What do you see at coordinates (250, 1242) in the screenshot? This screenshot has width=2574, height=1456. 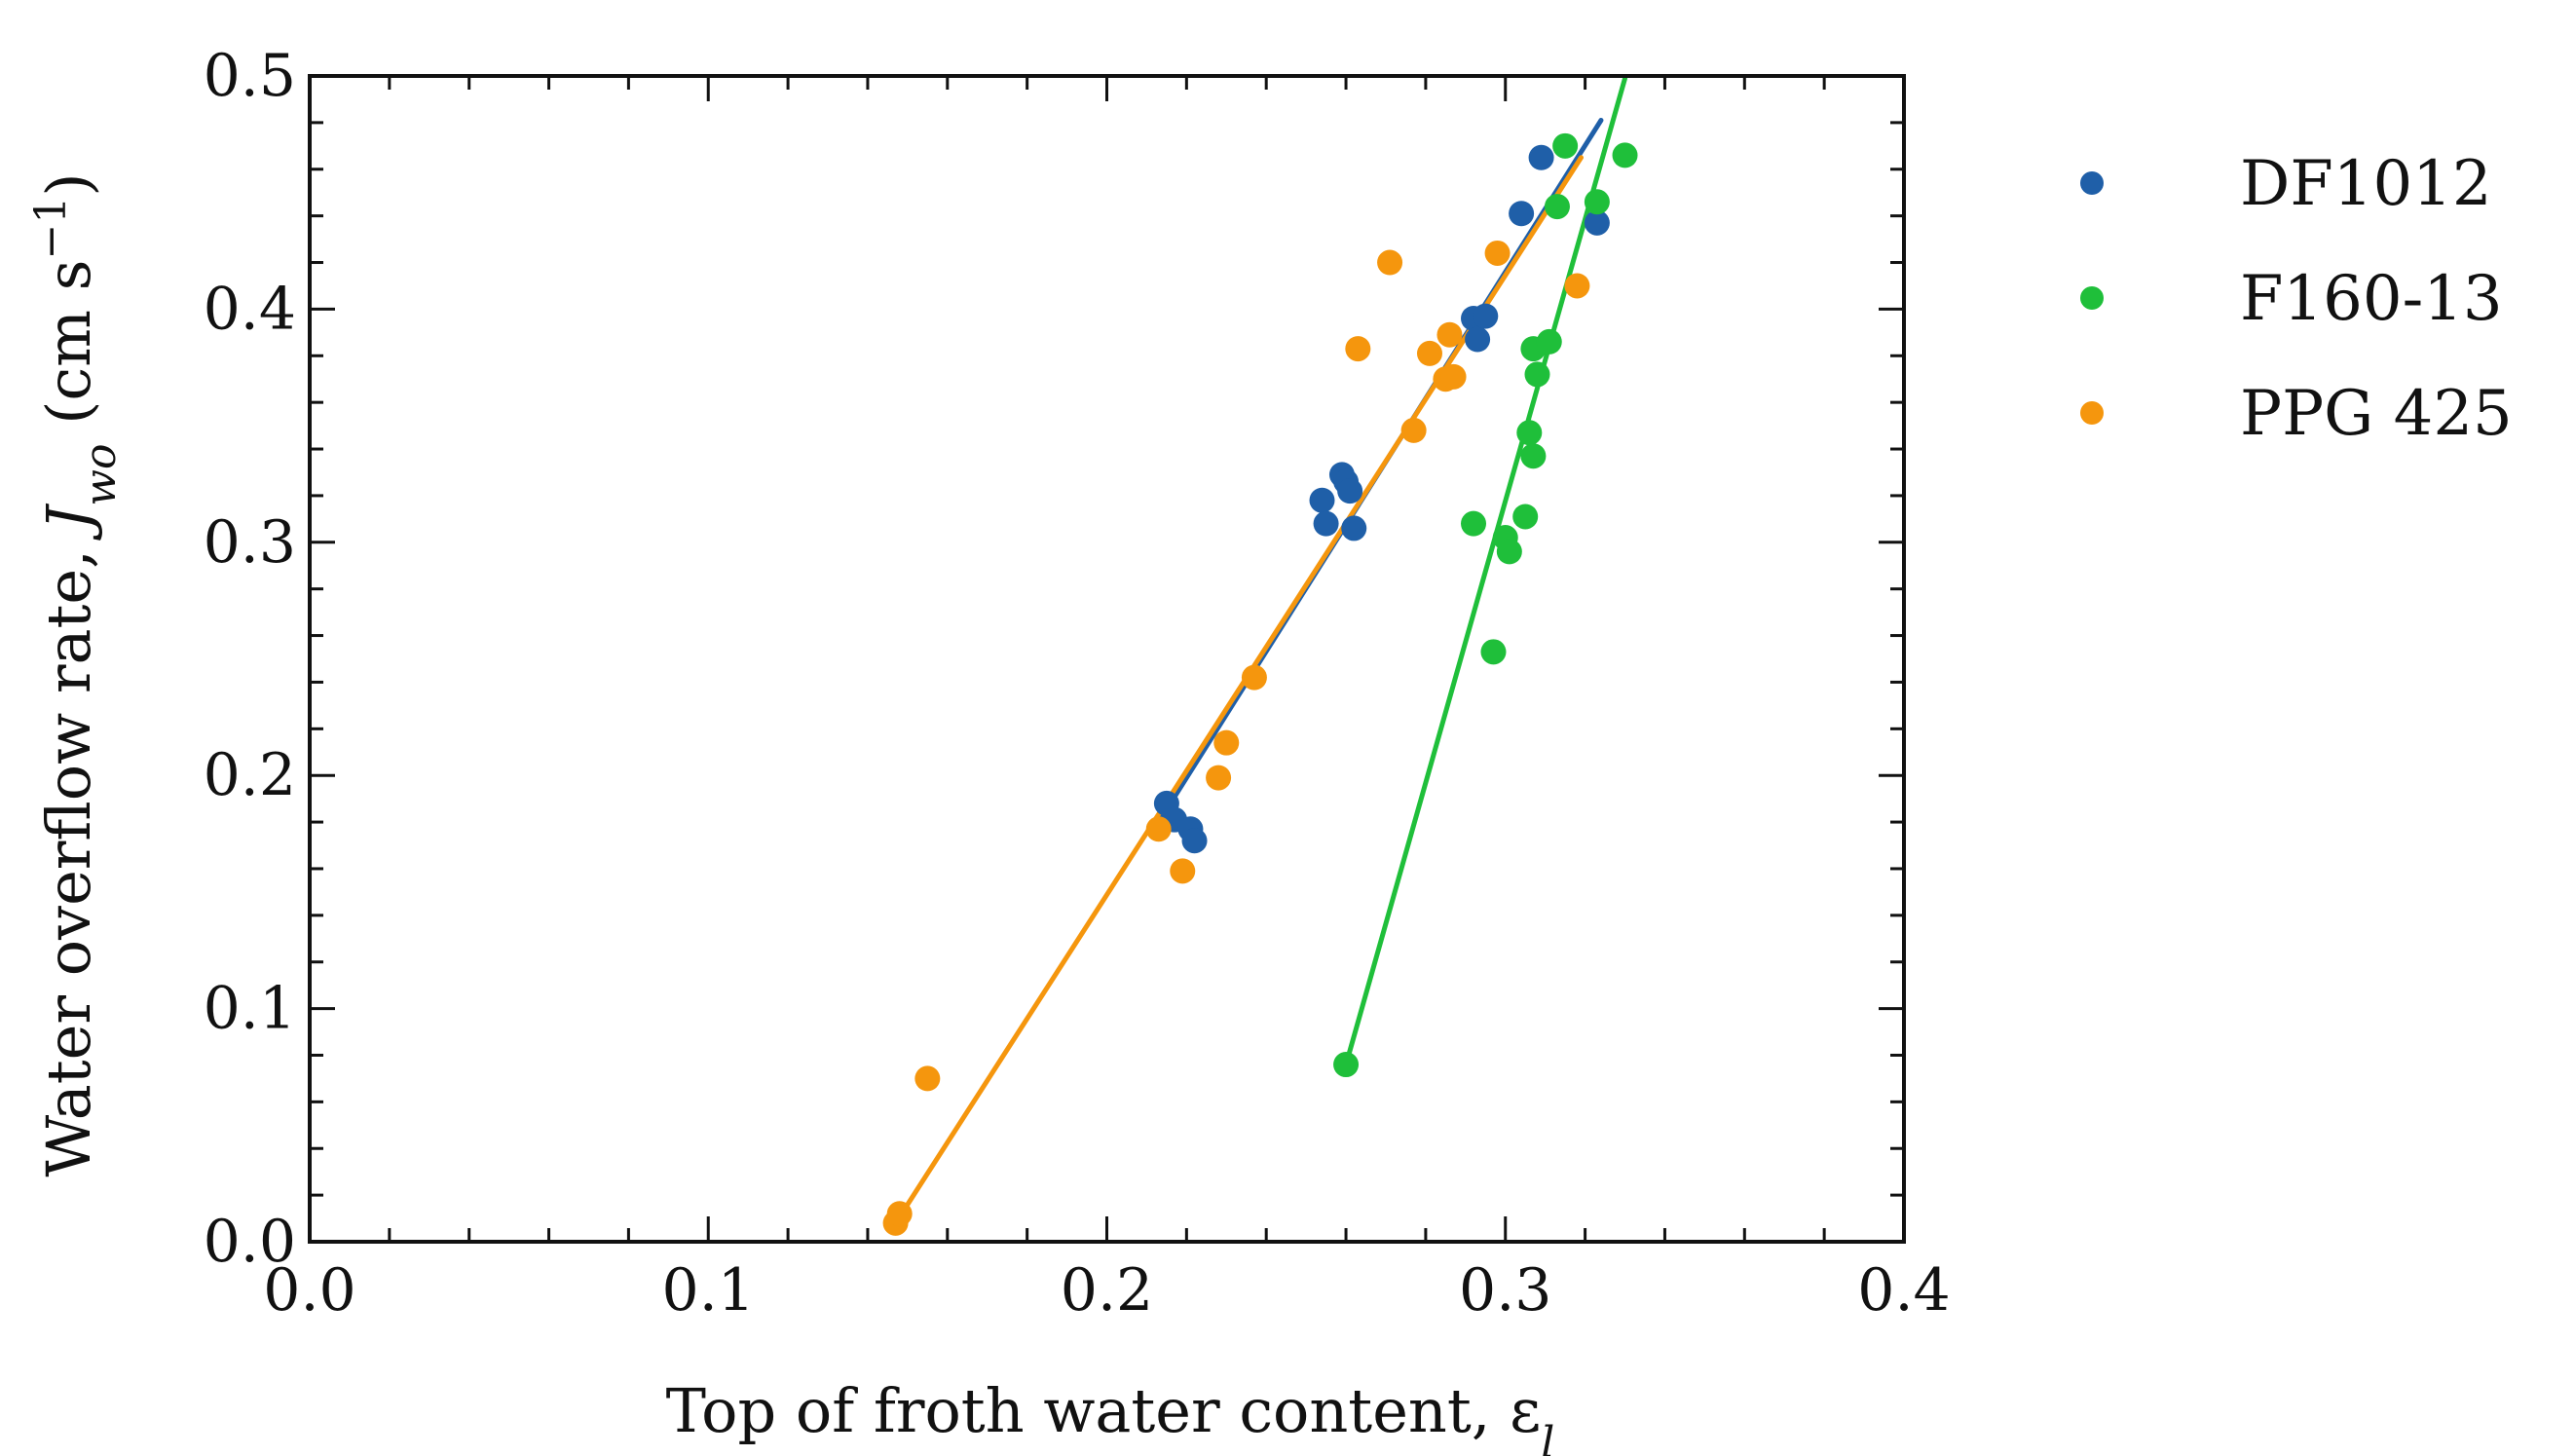 I see `y-tick-label: 0.0` at bounding box center [250, 1242].